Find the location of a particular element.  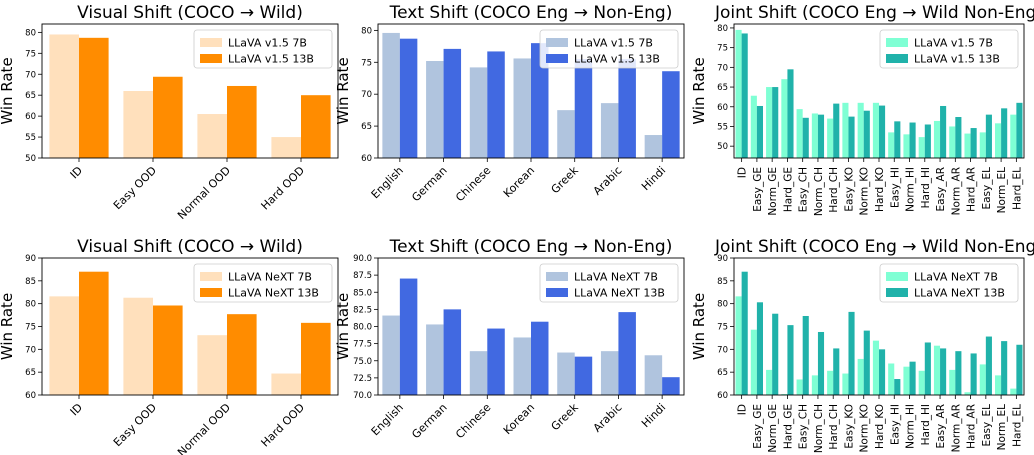

x-tick-label: German is located at coordinates (429, 184).